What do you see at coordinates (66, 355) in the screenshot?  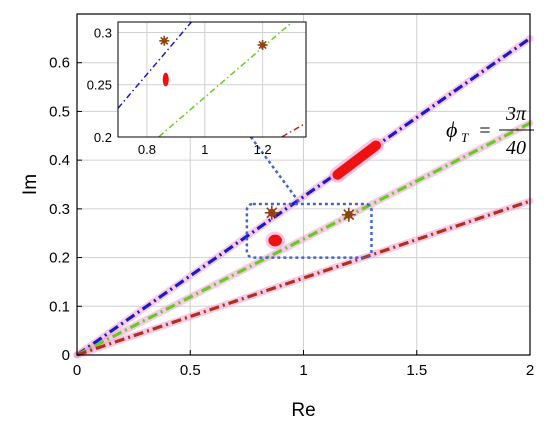 I see `y-tick-label: 0` at bounding box center [66, 355].